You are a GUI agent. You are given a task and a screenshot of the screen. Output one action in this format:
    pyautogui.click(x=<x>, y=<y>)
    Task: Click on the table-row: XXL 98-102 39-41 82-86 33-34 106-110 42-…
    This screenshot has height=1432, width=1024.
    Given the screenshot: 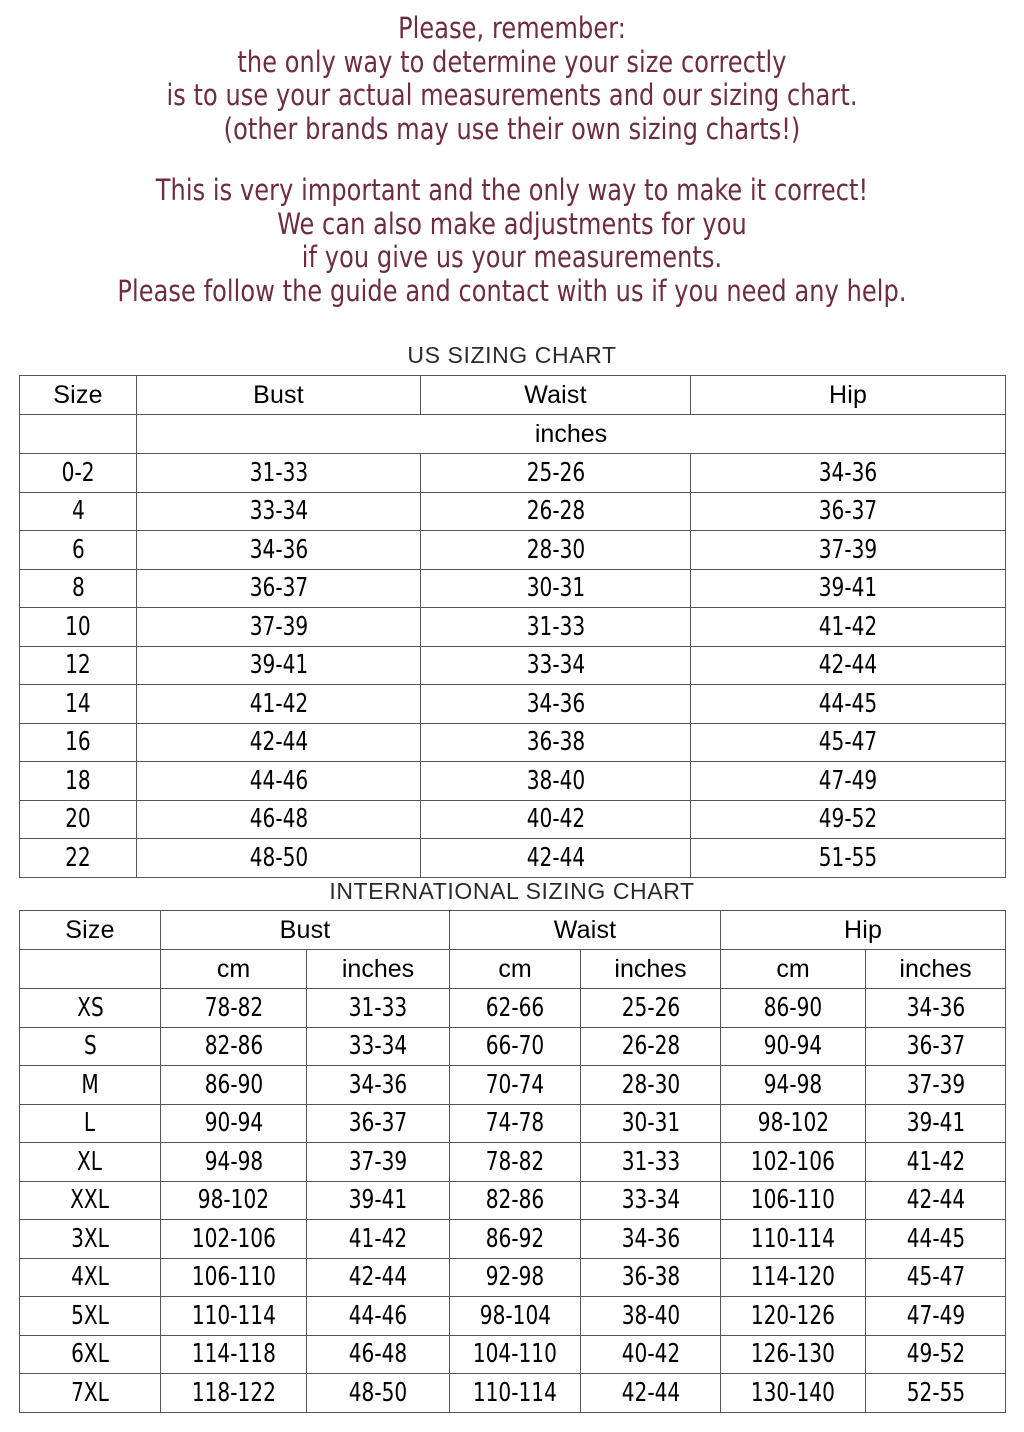 What is the action you would take?
    pyautogui.click(x=513, y=1200)
    